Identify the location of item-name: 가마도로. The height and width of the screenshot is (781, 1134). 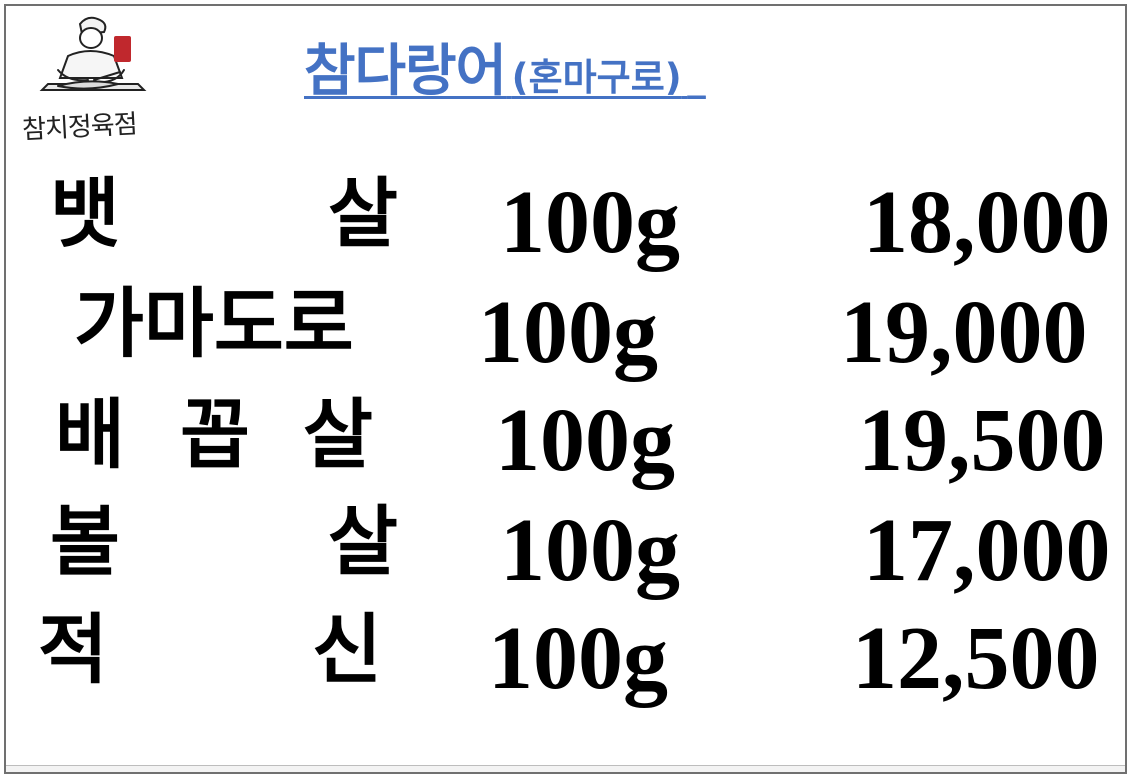
(214, 323).